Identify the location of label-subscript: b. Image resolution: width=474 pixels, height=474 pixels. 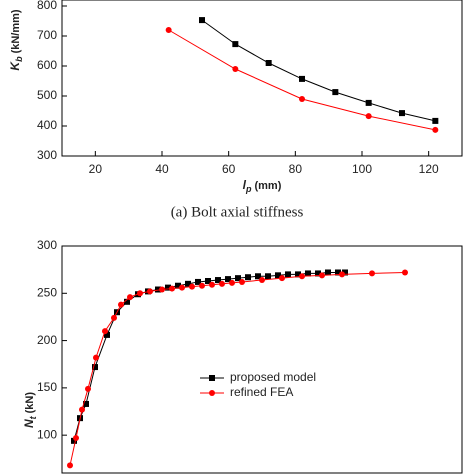
(19, 59).